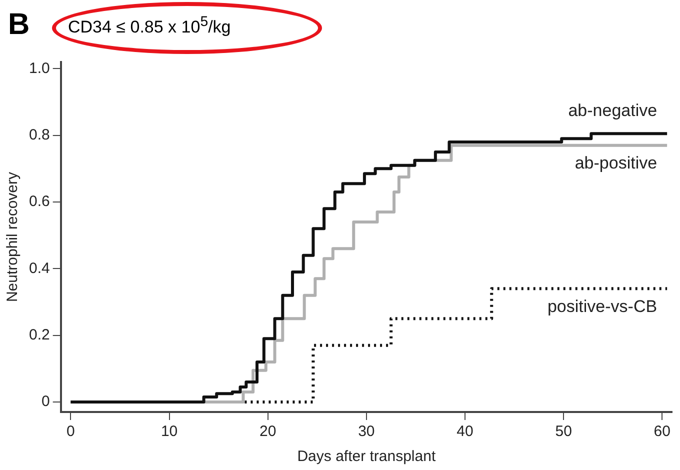 This screenshot has width=680, height=470. Describe the element at coordinates (662, 431) in the screenshot. I see `x-tick-label: 60` at that location.